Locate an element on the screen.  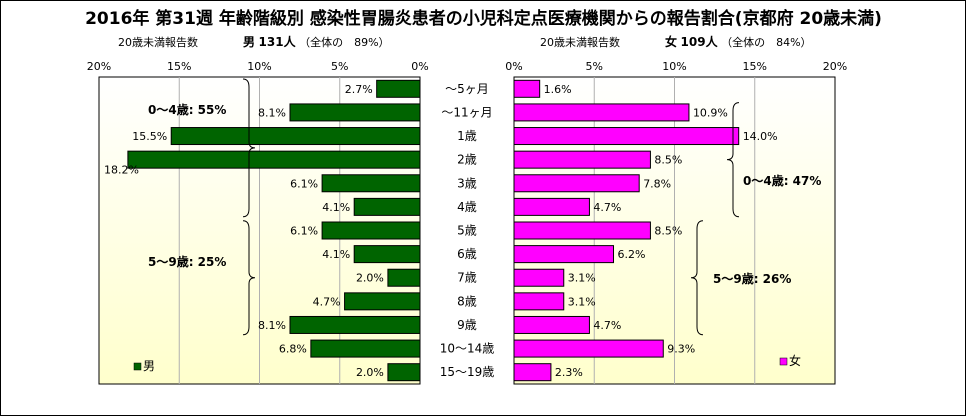
male-tick-label: 10% is located at coordinates (259, 66).